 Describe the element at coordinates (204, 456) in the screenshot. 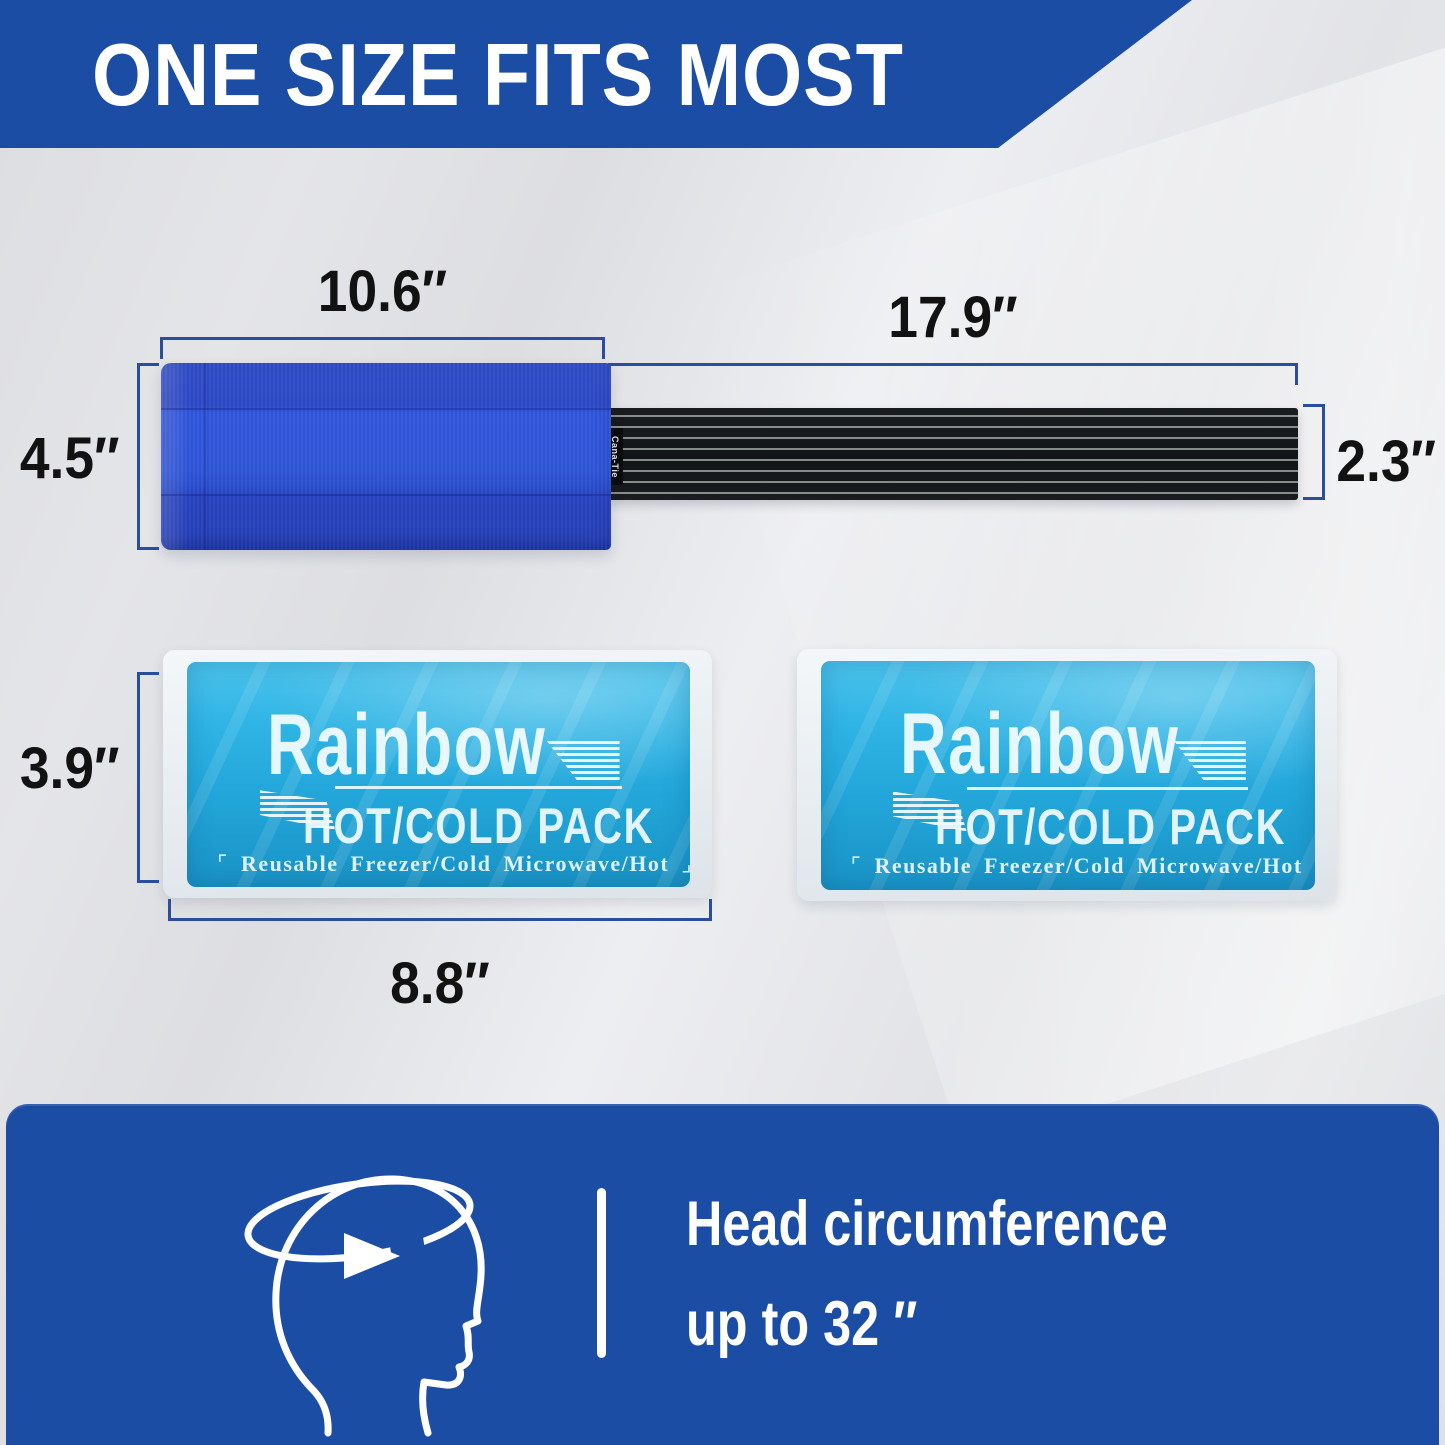

I see `wrap-flap-seam` at that location.